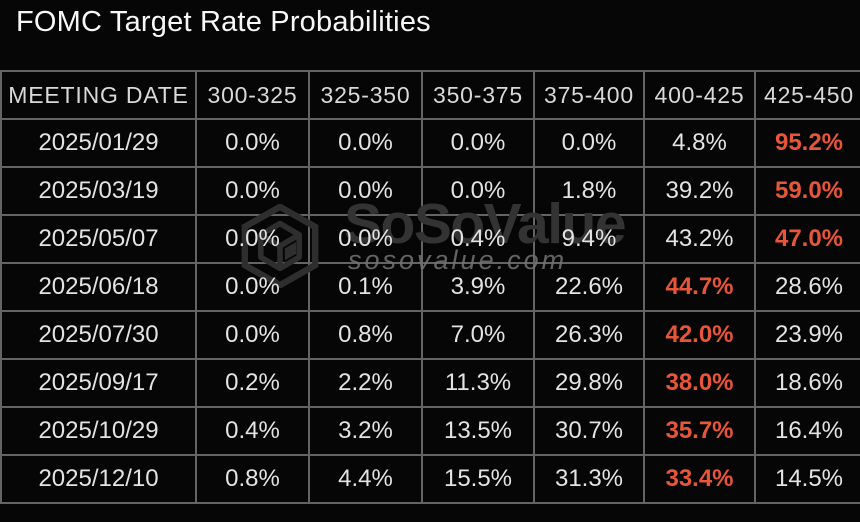  What do you see at coordinates (807, 95) in the screenshot?
I see `col-header-rate-range: 425-450` at bounding box center [807, 95].